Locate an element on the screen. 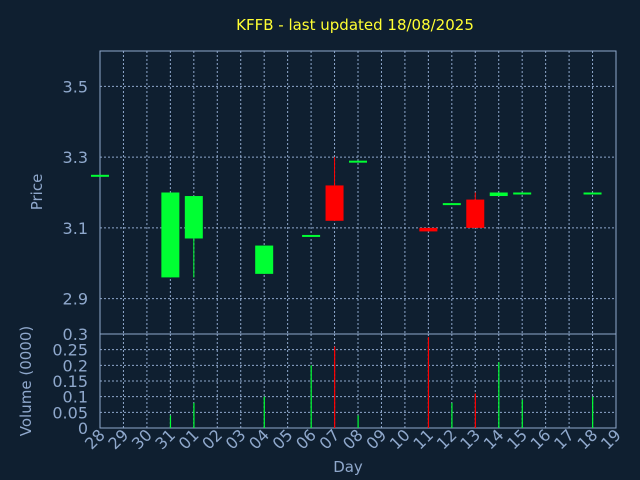  price-tick-label: 3.1 is located at coordinates (75, 228).